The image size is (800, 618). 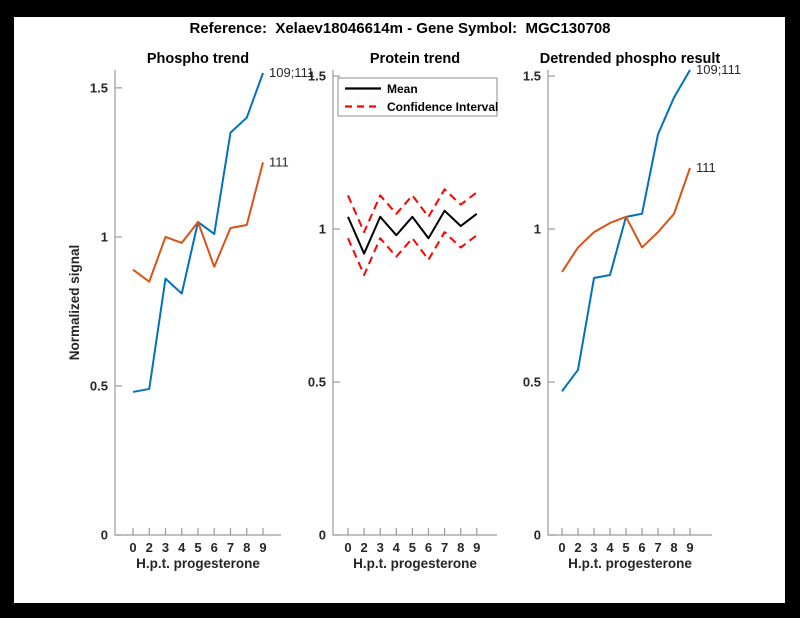 I want to click on y-axis-label: Normalized signal, so click(x=74, y=303).